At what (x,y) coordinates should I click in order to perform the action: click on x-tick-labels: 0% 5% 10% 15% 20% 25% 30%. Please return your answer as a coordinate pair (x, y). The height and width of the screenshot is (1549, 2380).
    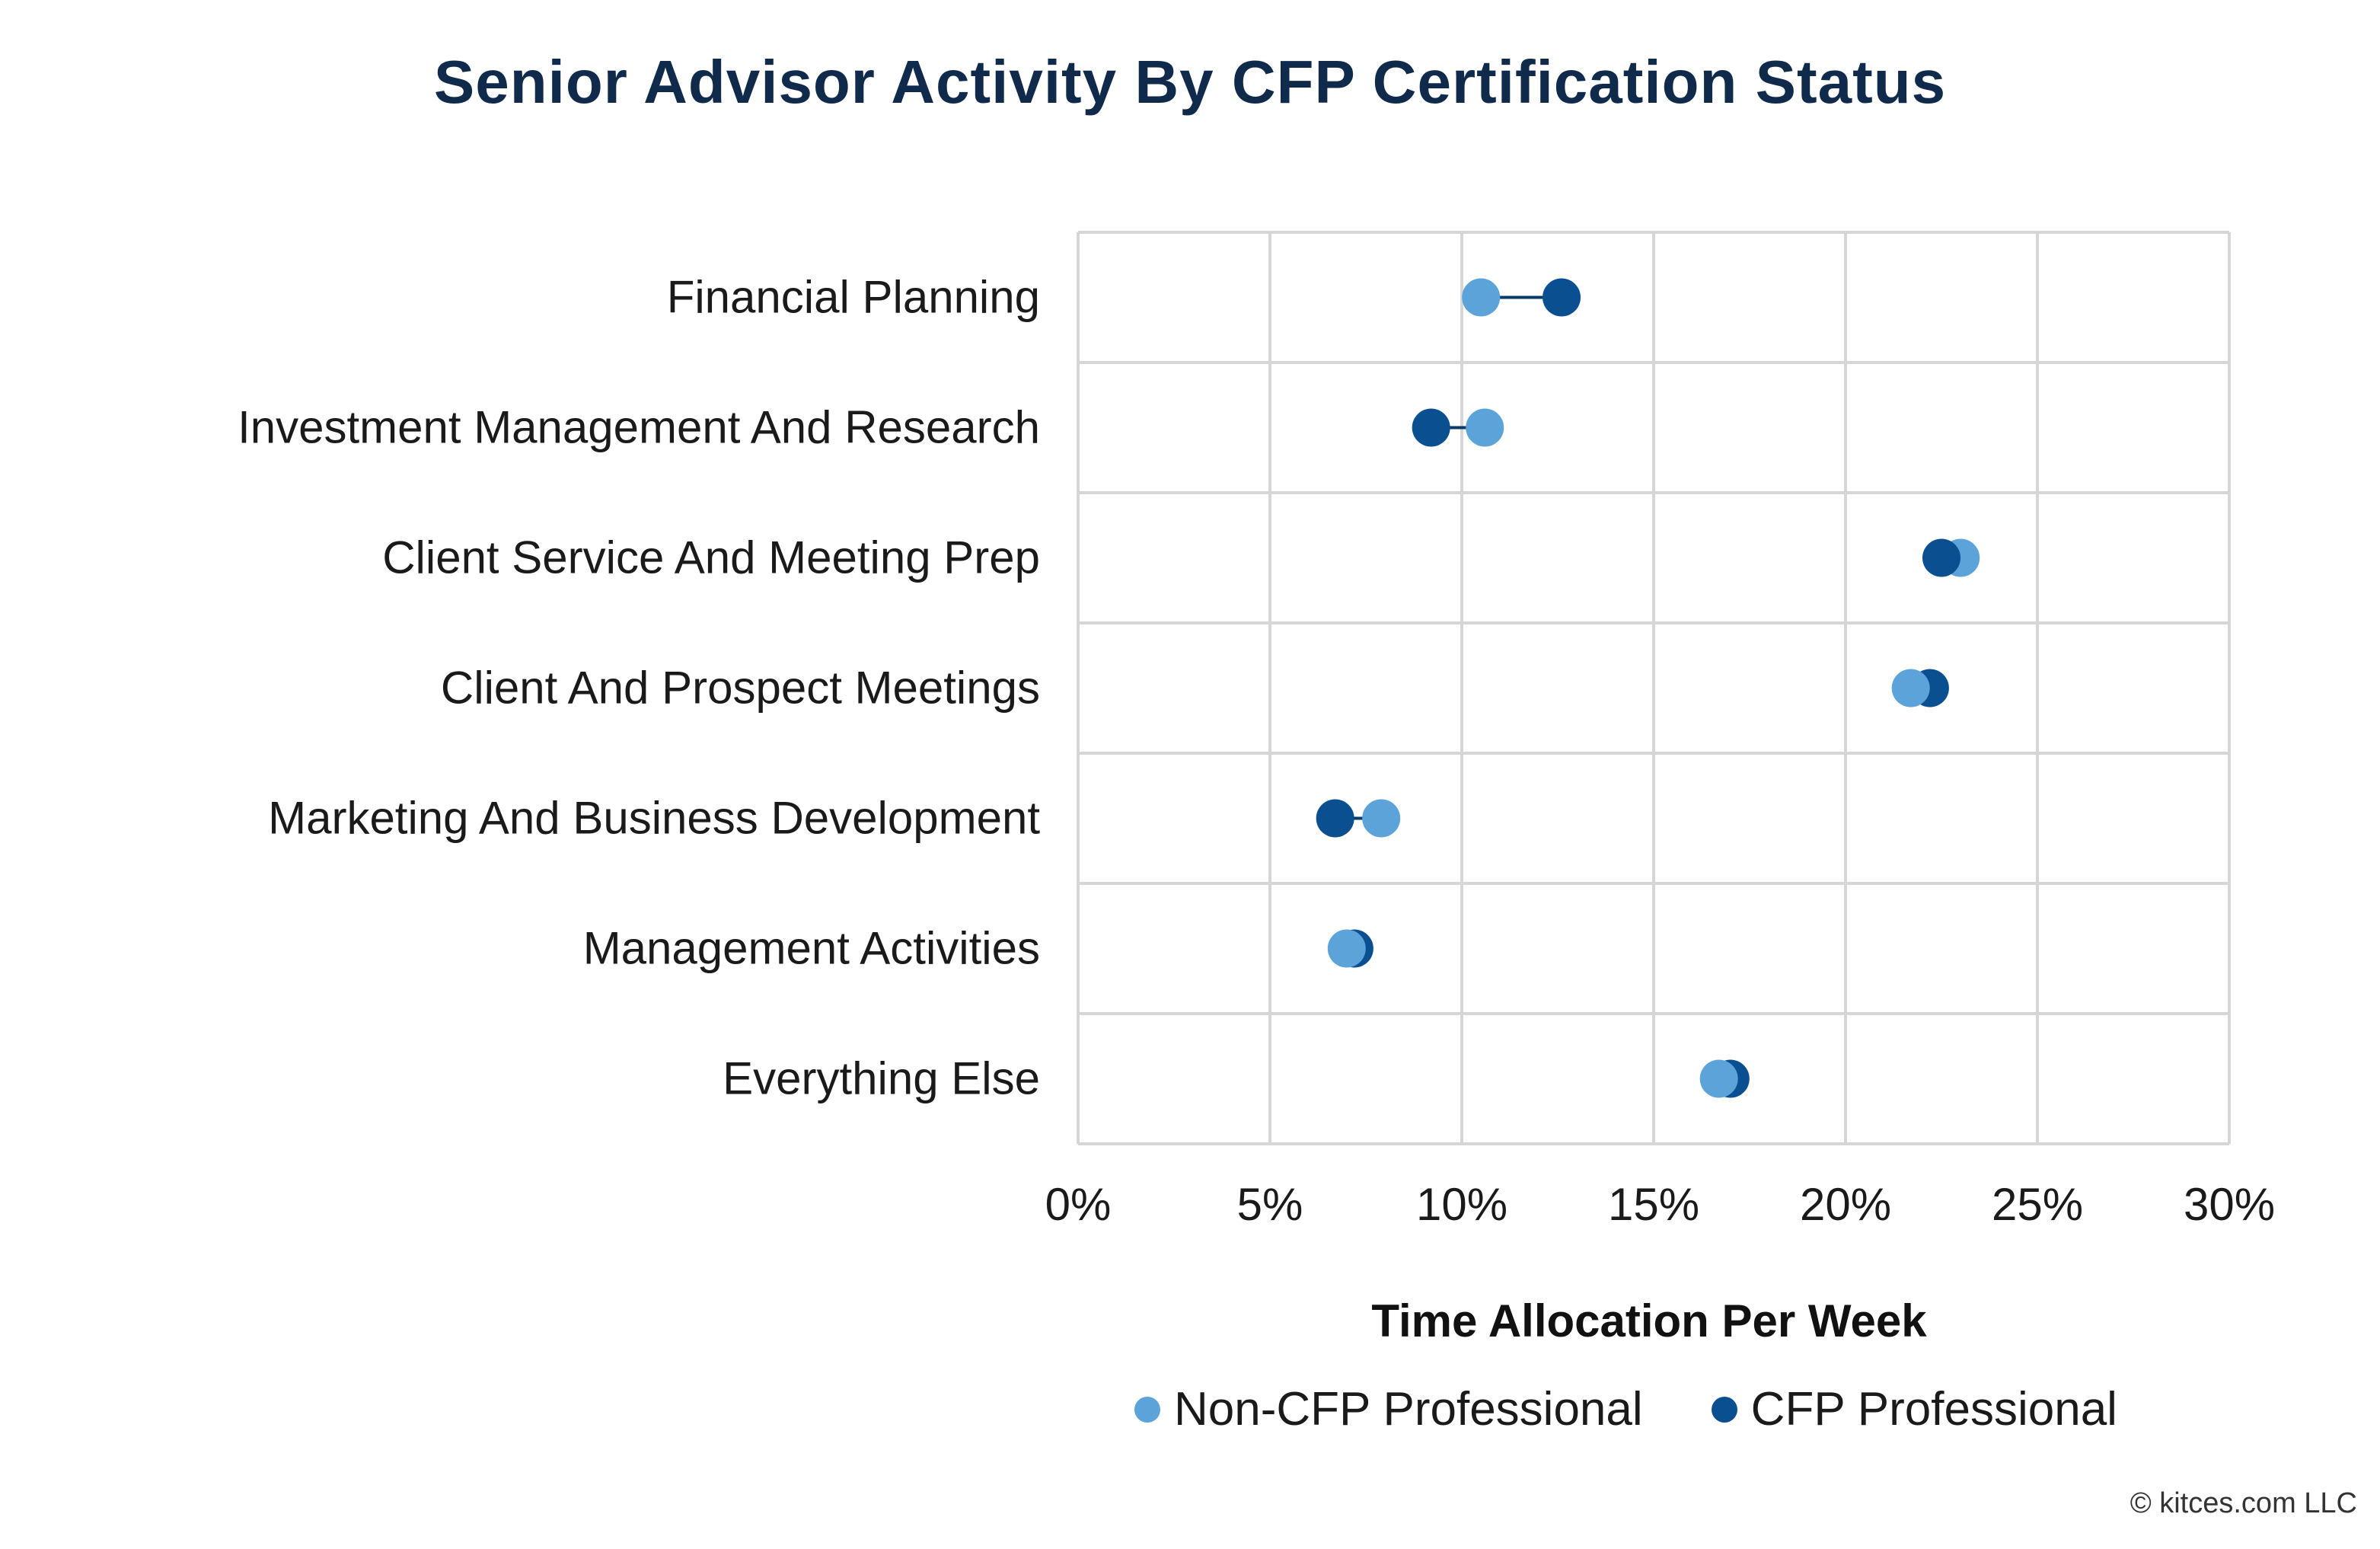
    Looking at the image, I should click on (1660, 1204).